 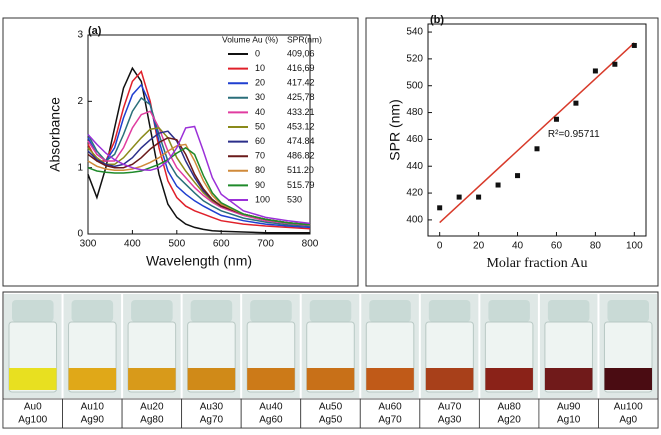 What do you see at coordinates (557, 246) in the screenshot?
I see `x-tick-label: 60` at bounding box center [557, 246].